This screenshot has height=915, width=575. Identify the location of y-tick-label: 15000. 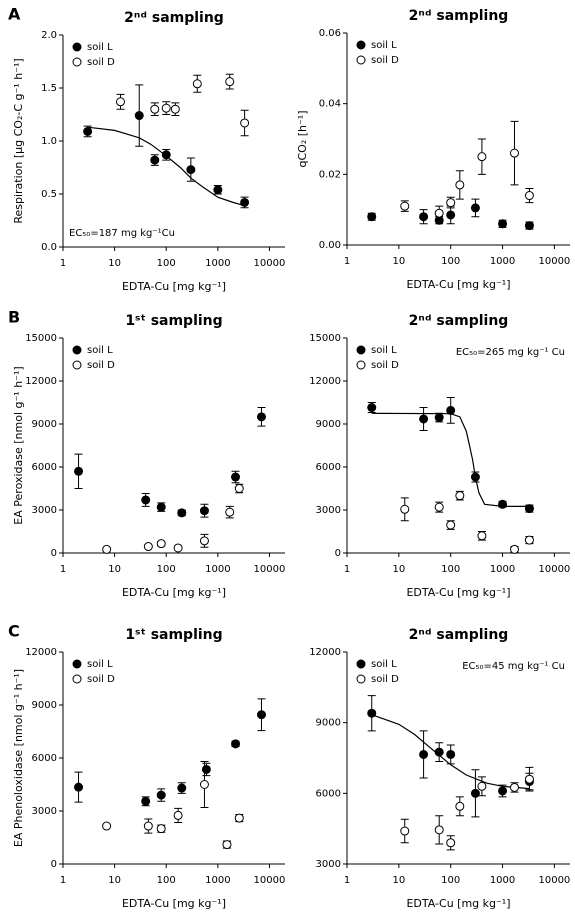
(325, 338).